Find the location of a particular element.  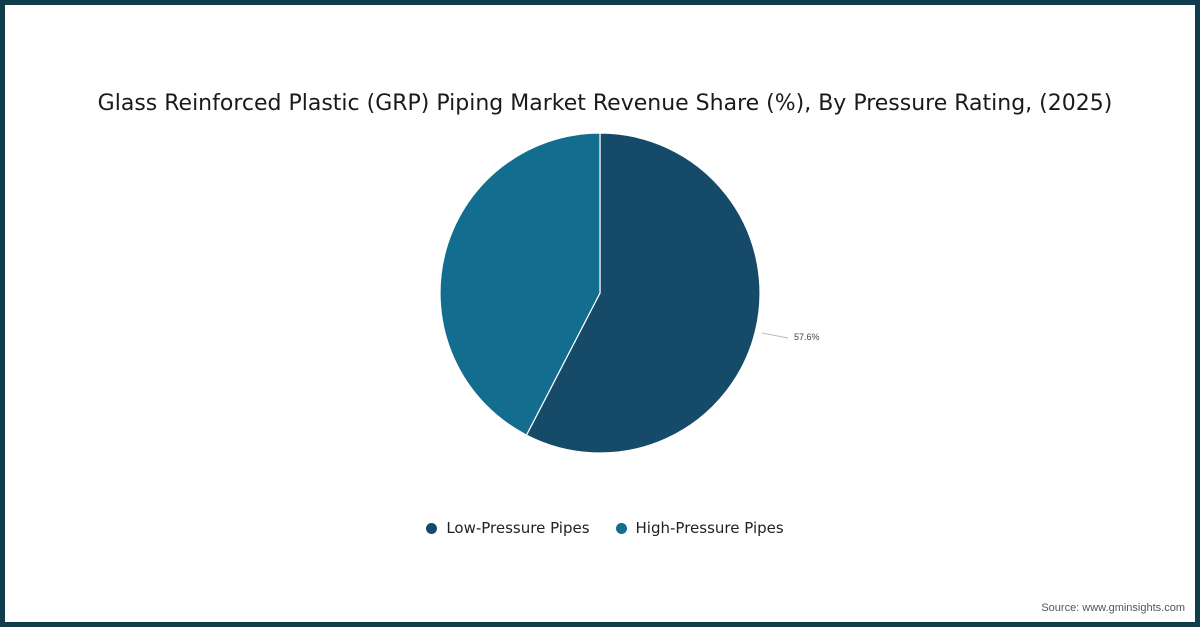

legend-label: High-Pressure Pipes is located at coordinates (709, 528).